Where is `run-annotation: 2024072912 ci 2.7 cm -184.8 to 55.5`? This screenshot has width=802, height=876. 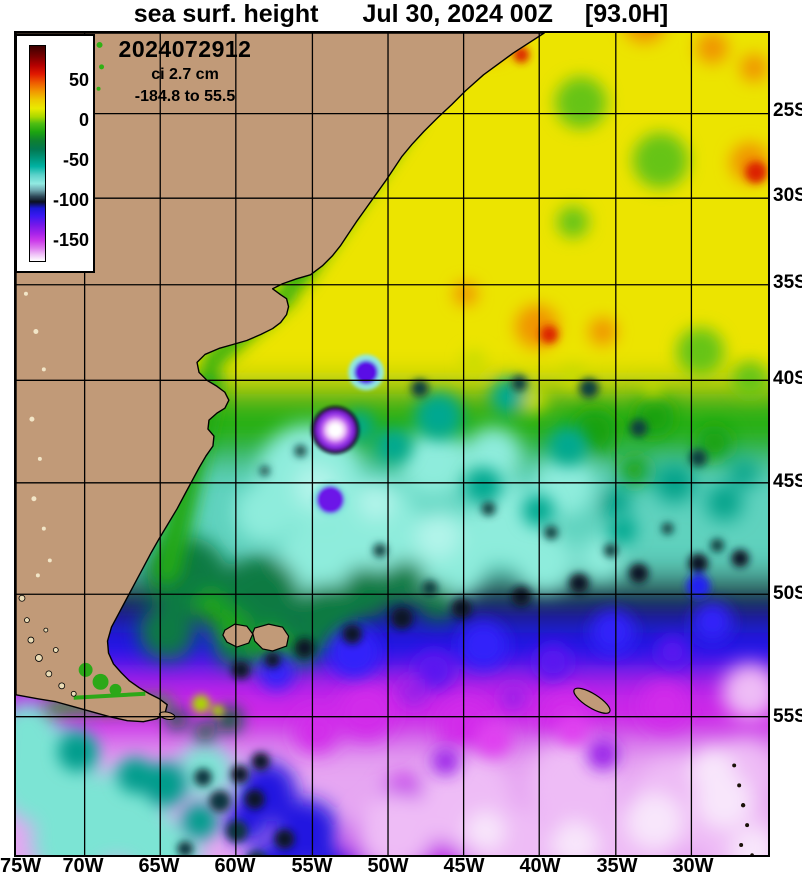 run-annotation: 2024072912 ci 2.7 cm -184.8 to 55.5 is located at coordinates (185, 72).